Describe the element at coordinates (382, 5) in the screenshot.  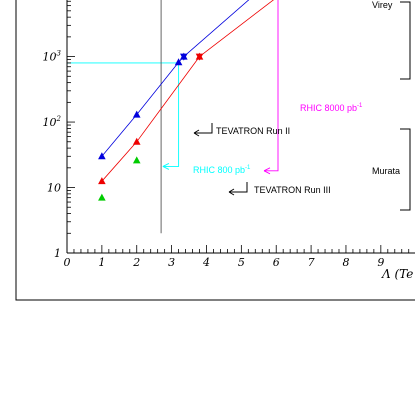
I see `virey-label: Virey` at that location.